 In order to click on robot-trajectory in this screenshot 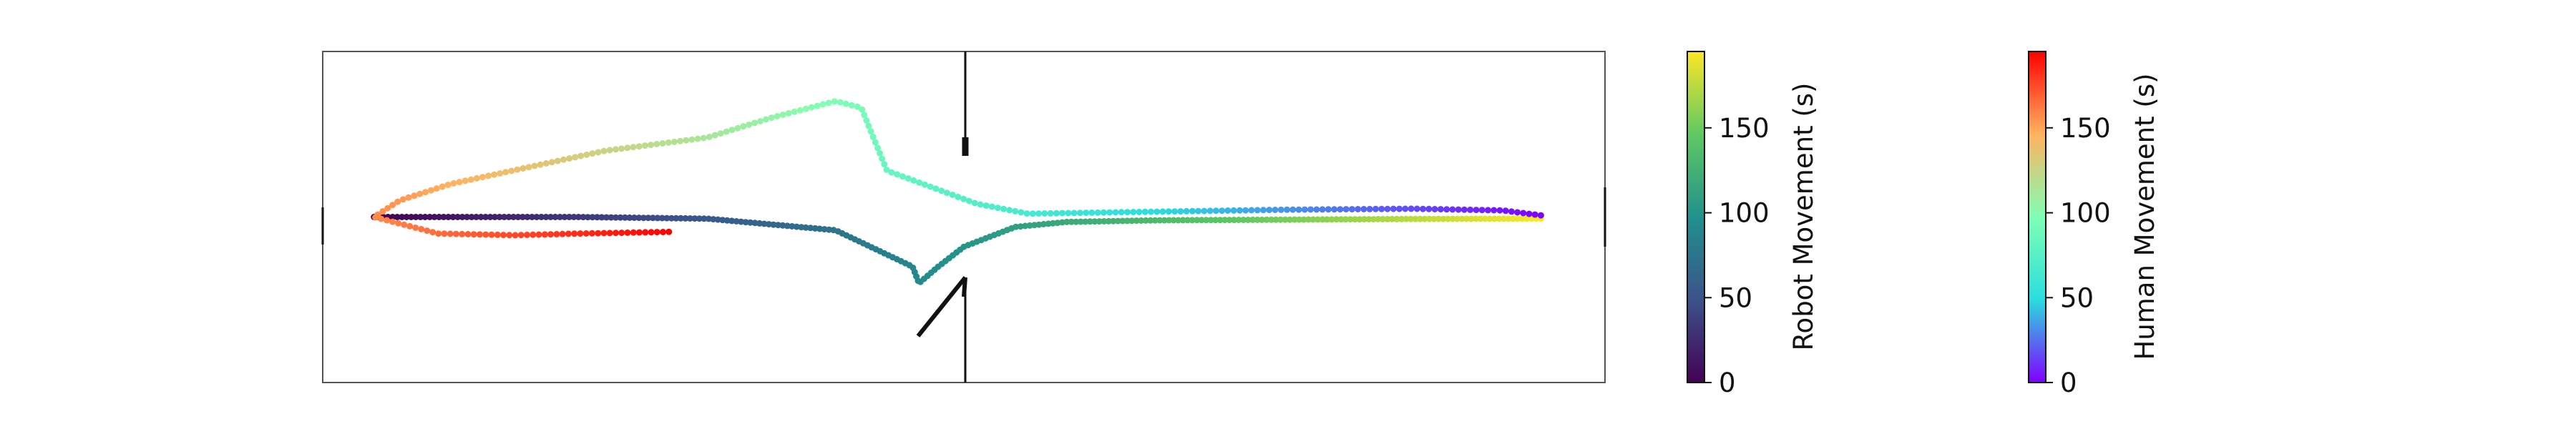, I will do `click(957, 249)`.